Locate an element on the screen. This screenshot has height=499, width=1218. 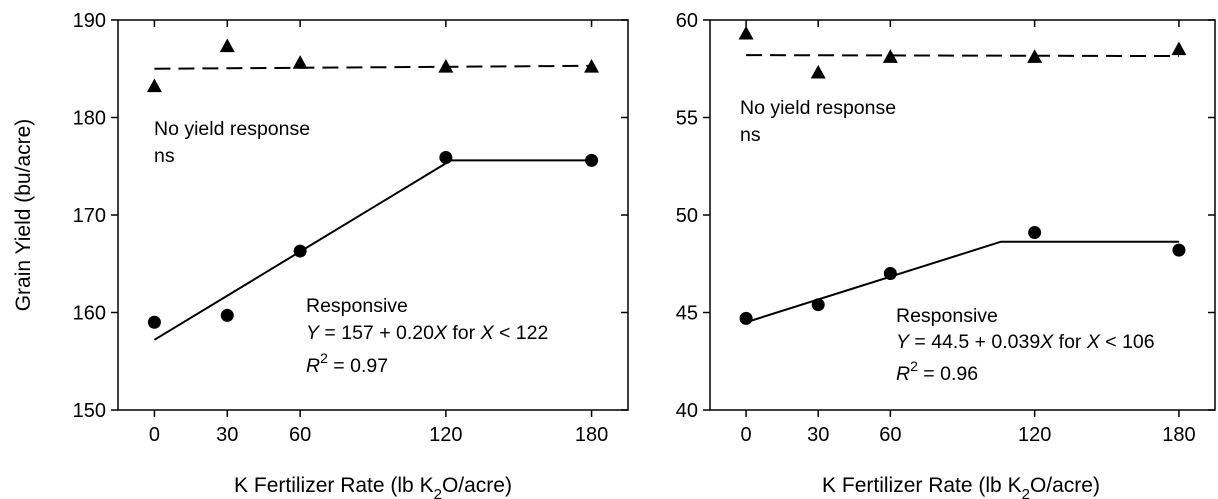
x-tick-label-left: 120 is located at coordinates (445, 435).